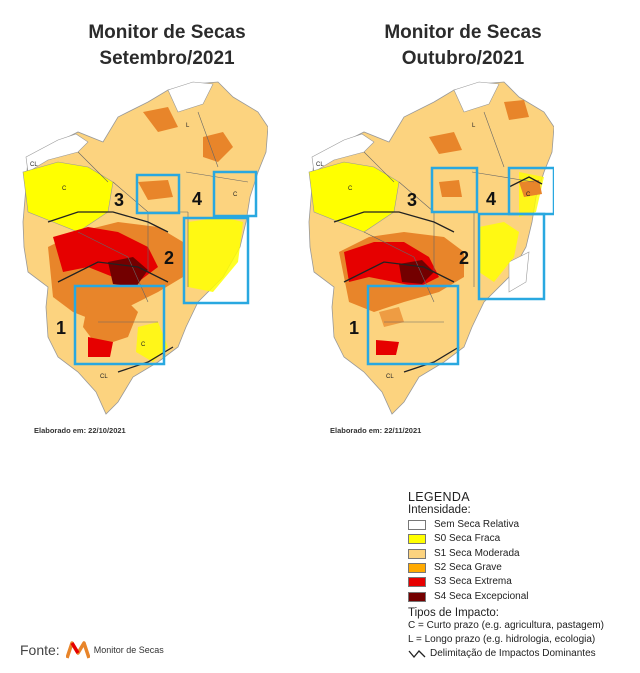  What do you see at coordinates (92, 650) in the screenshot?
I see `source-credit: Fonte: Monitor de Secas` at bounding box center [92, 650].